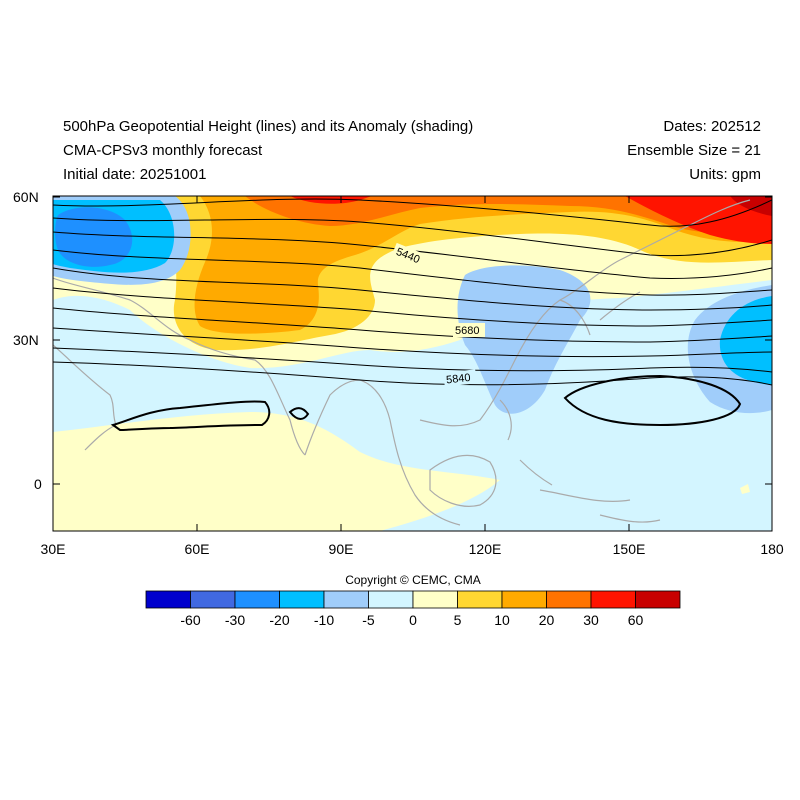  Describe the element at coordinates (163, 150) in the screenshot. I see `title-line2: CMA-CPSv3 monthly forecast` at that location.